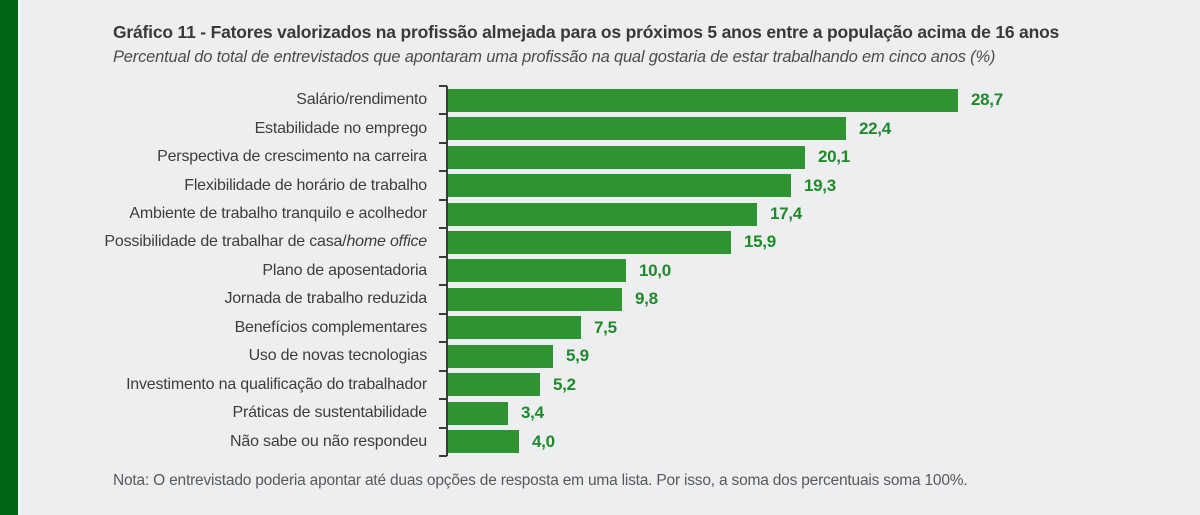  I want to click on value-label: 20,1, so click(834, 157).